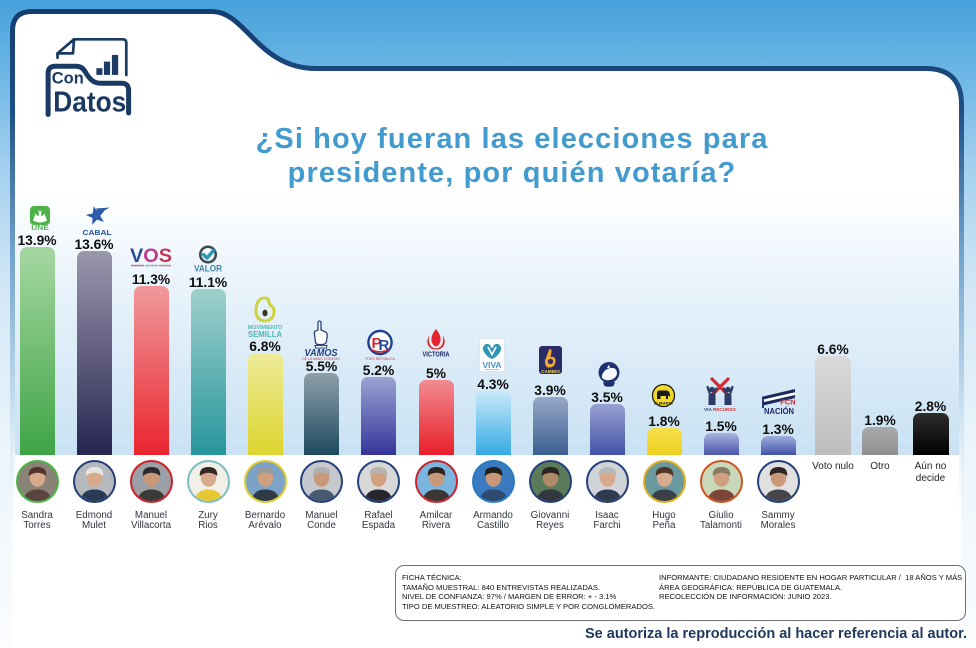 The width and height of the screenshot is (976, 648). Describe the element at coordinates (265, 328) in the screenshot. I see `svg-text: MOVIMIENTO` at that location.